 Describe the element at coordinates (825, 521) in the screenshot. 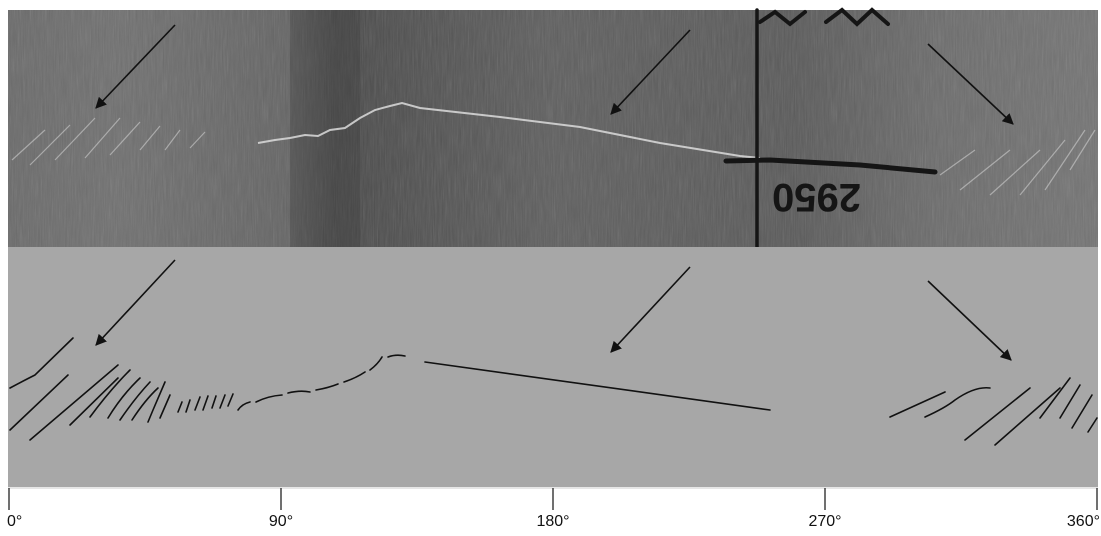

I see `azimuth-tick-label: 270°` at that location.